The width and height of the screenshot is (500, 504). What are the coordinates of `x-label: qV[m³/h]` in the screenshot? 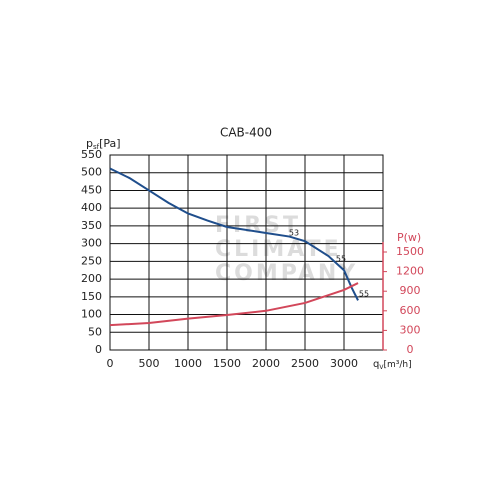 It's located at (392, 365).